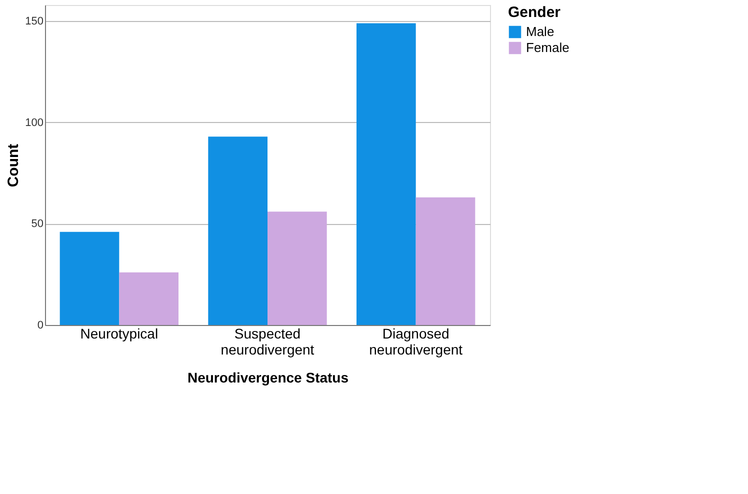 The image size is (748, 494). What do you see at coordinates (119, 334) in the screenshot?
I see `x-tick-label: Neurotypical` at bounding box center [119, 334].